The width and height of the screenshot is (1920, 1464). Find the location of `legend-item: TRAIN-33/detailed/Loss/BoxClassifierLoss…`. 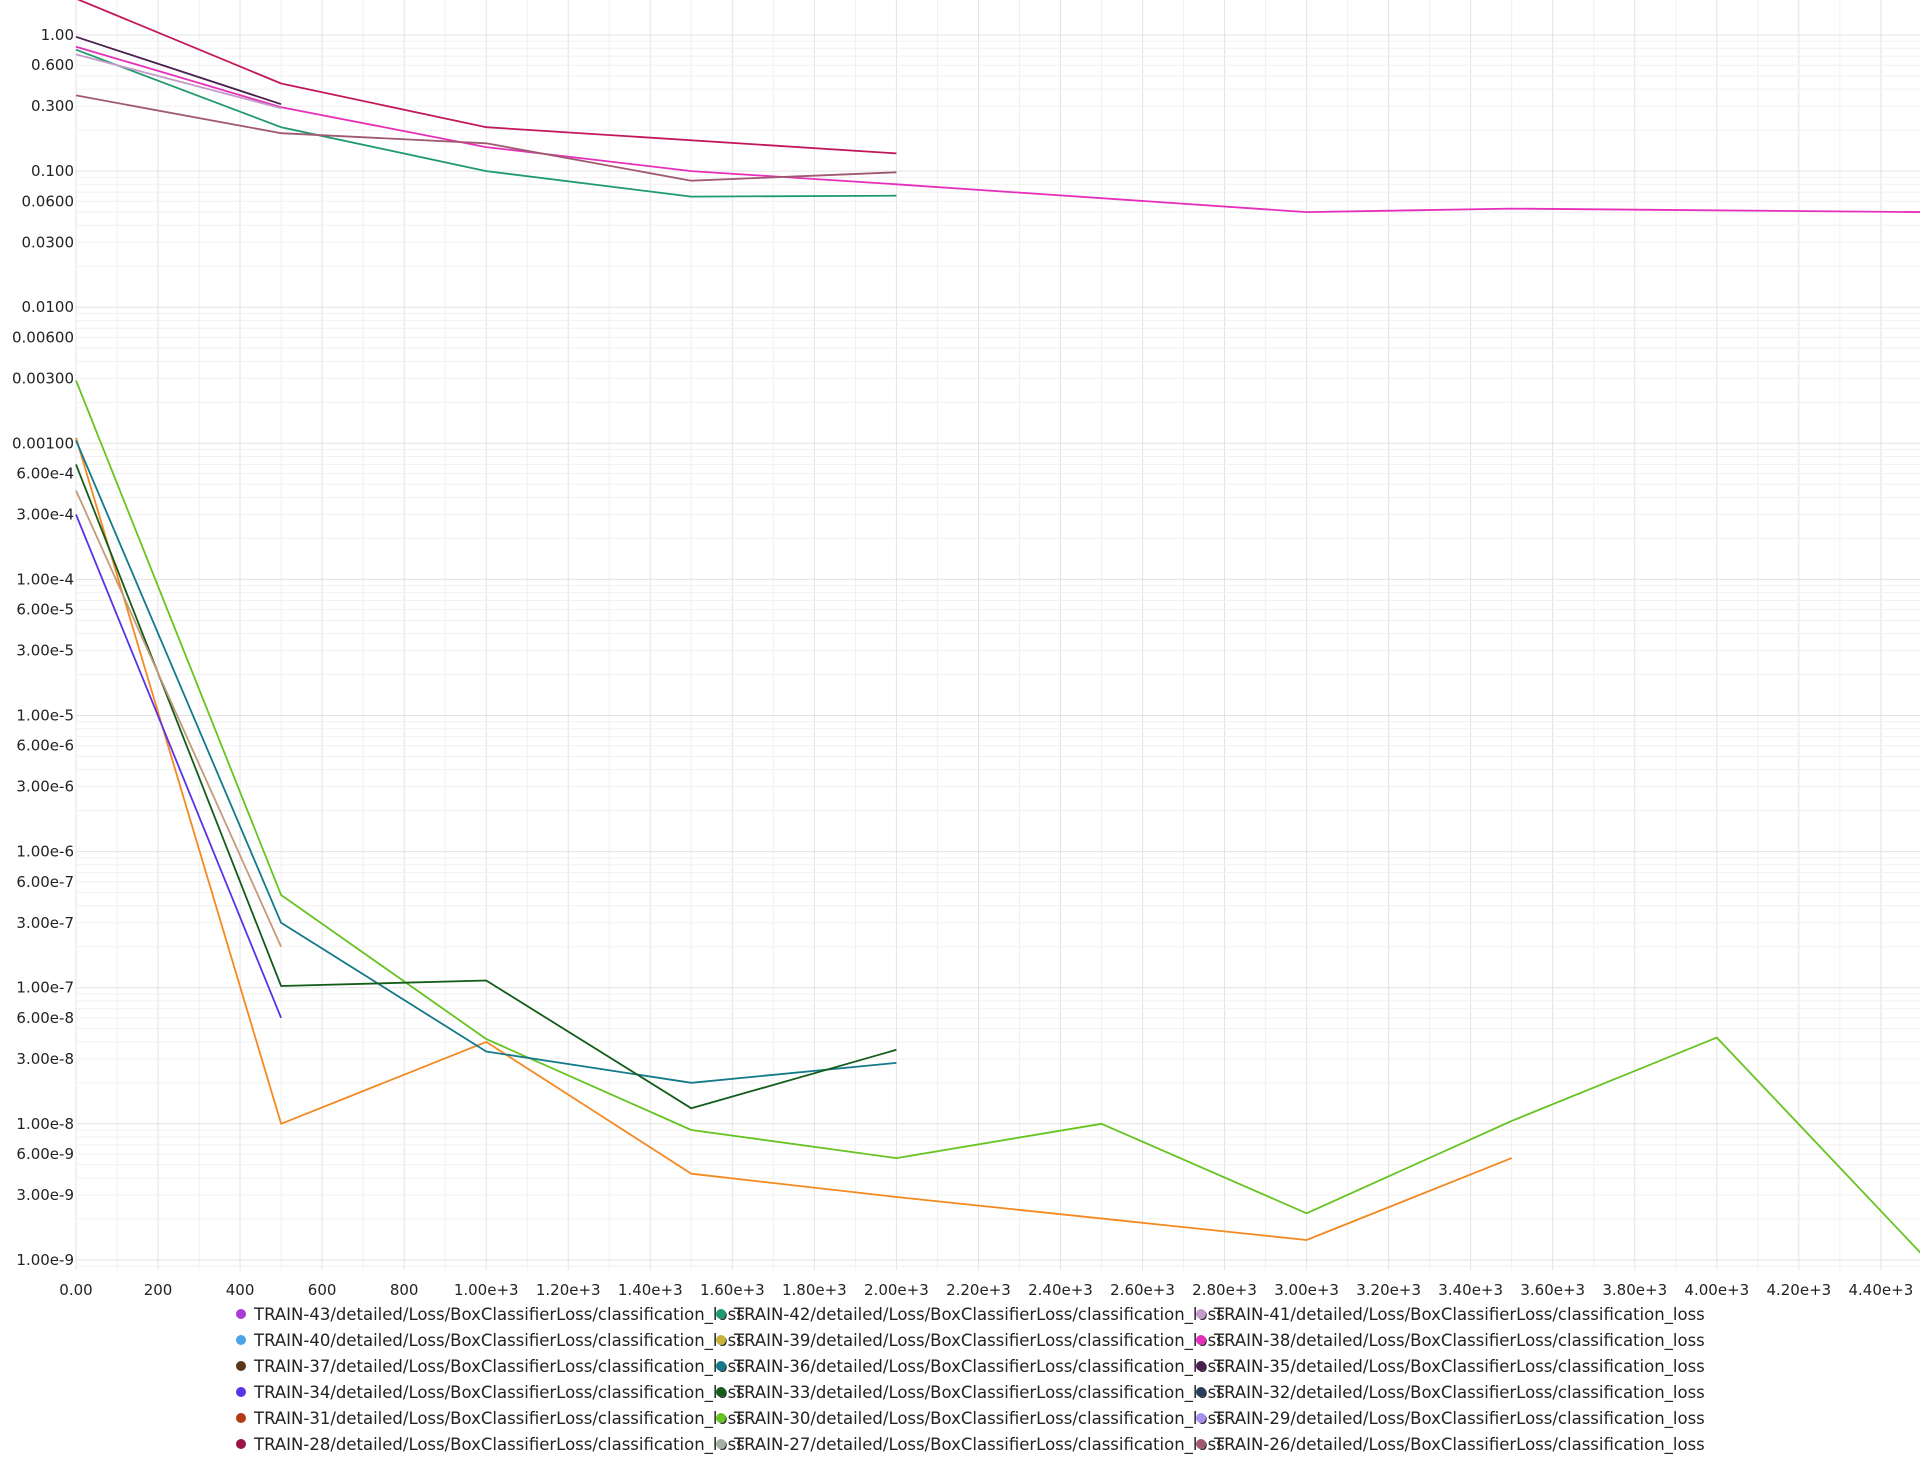

legend-item: TRAIN-33/detailed/Loss/BoxClassifierLoss… is located at coordinates (970, 1392).